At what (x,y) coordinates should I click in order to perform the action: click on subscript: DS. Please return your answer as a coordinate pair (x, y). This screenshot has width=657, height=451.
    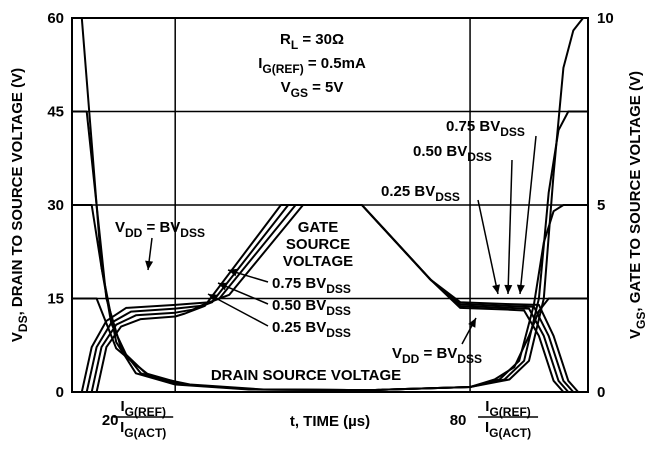
    Looking at the image, I should click on (23, 323).